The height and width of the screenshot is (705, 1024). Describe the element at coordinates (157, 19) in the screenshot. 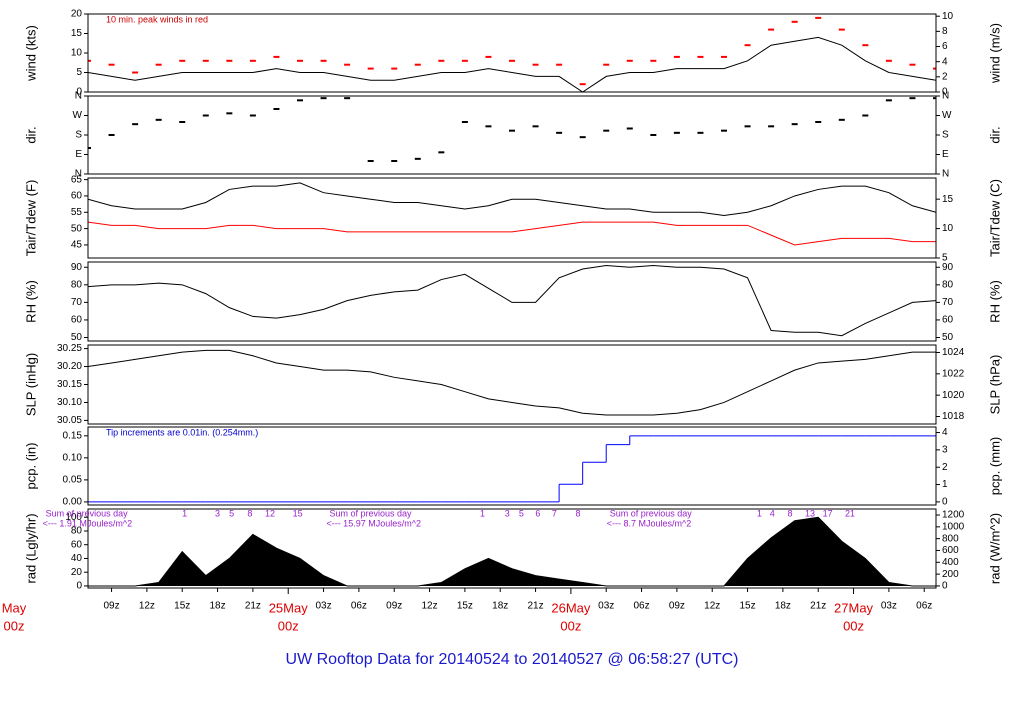

I see `annotation: 10 min. peak winds in red` at that location.